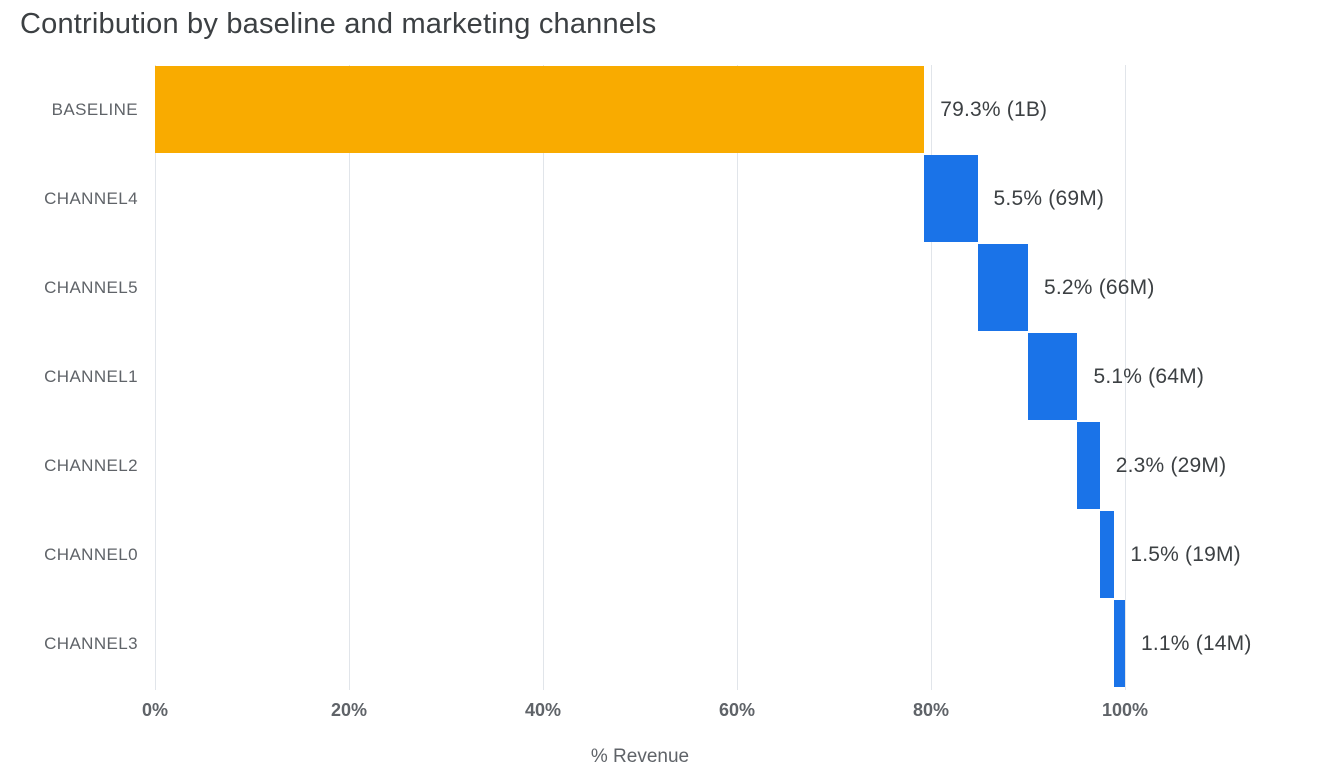 The height and width of the screenshot is (781, 1330). Describe the element at coordinates (1107, 554) in the screenshot. I see `bar-channel0` at that location.